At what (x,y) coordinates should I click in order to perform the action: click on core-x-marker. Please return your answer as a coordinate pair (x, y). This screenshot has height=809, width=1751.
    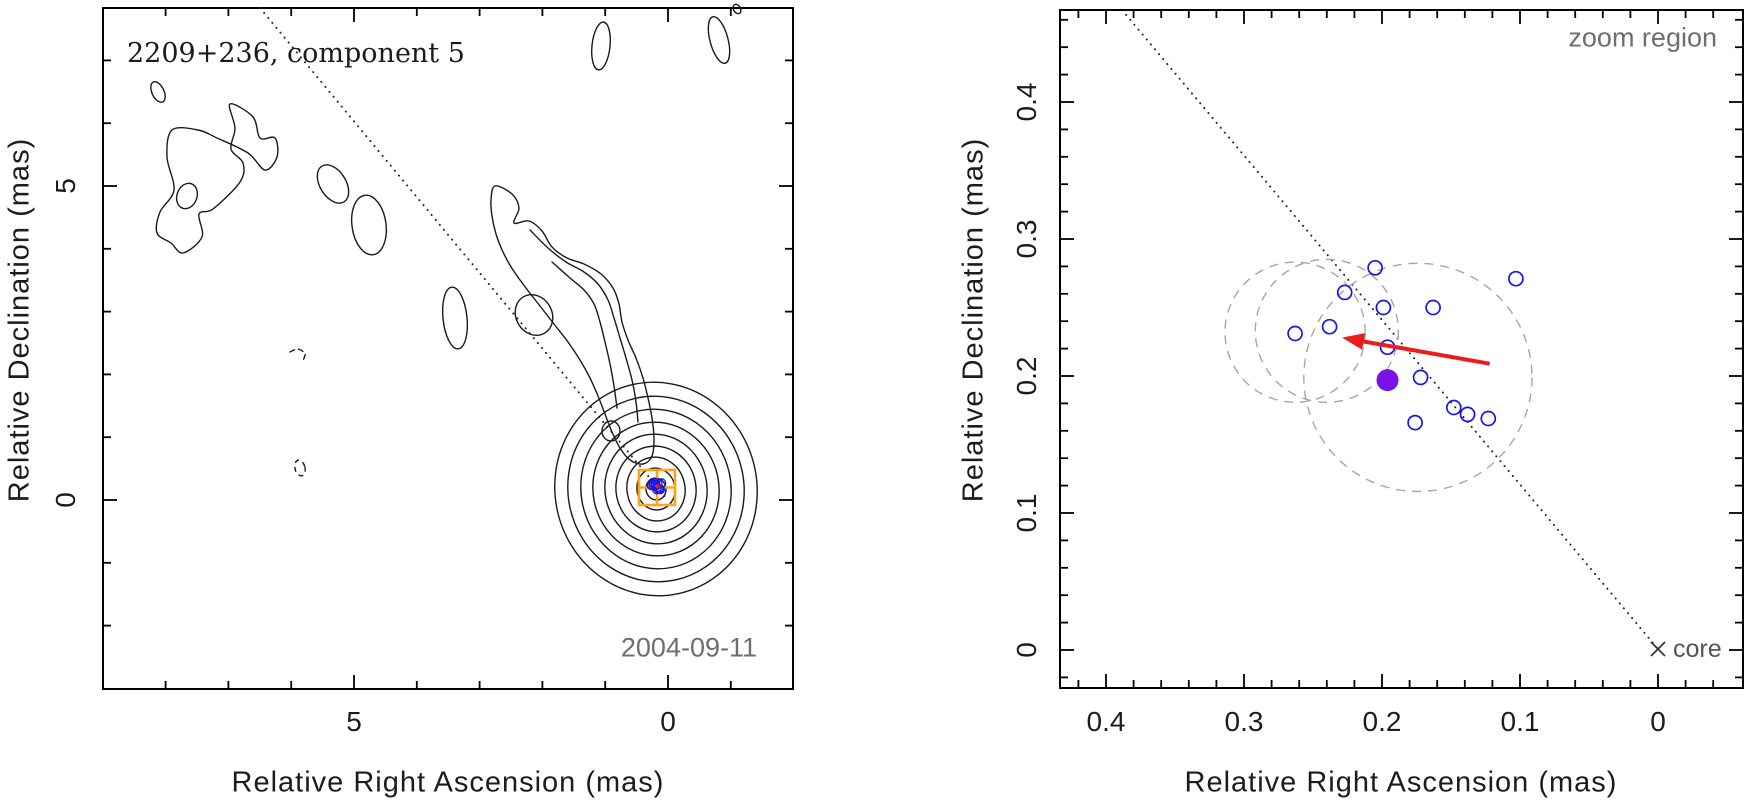
    Looking at the image, I should click on (1658, 649).